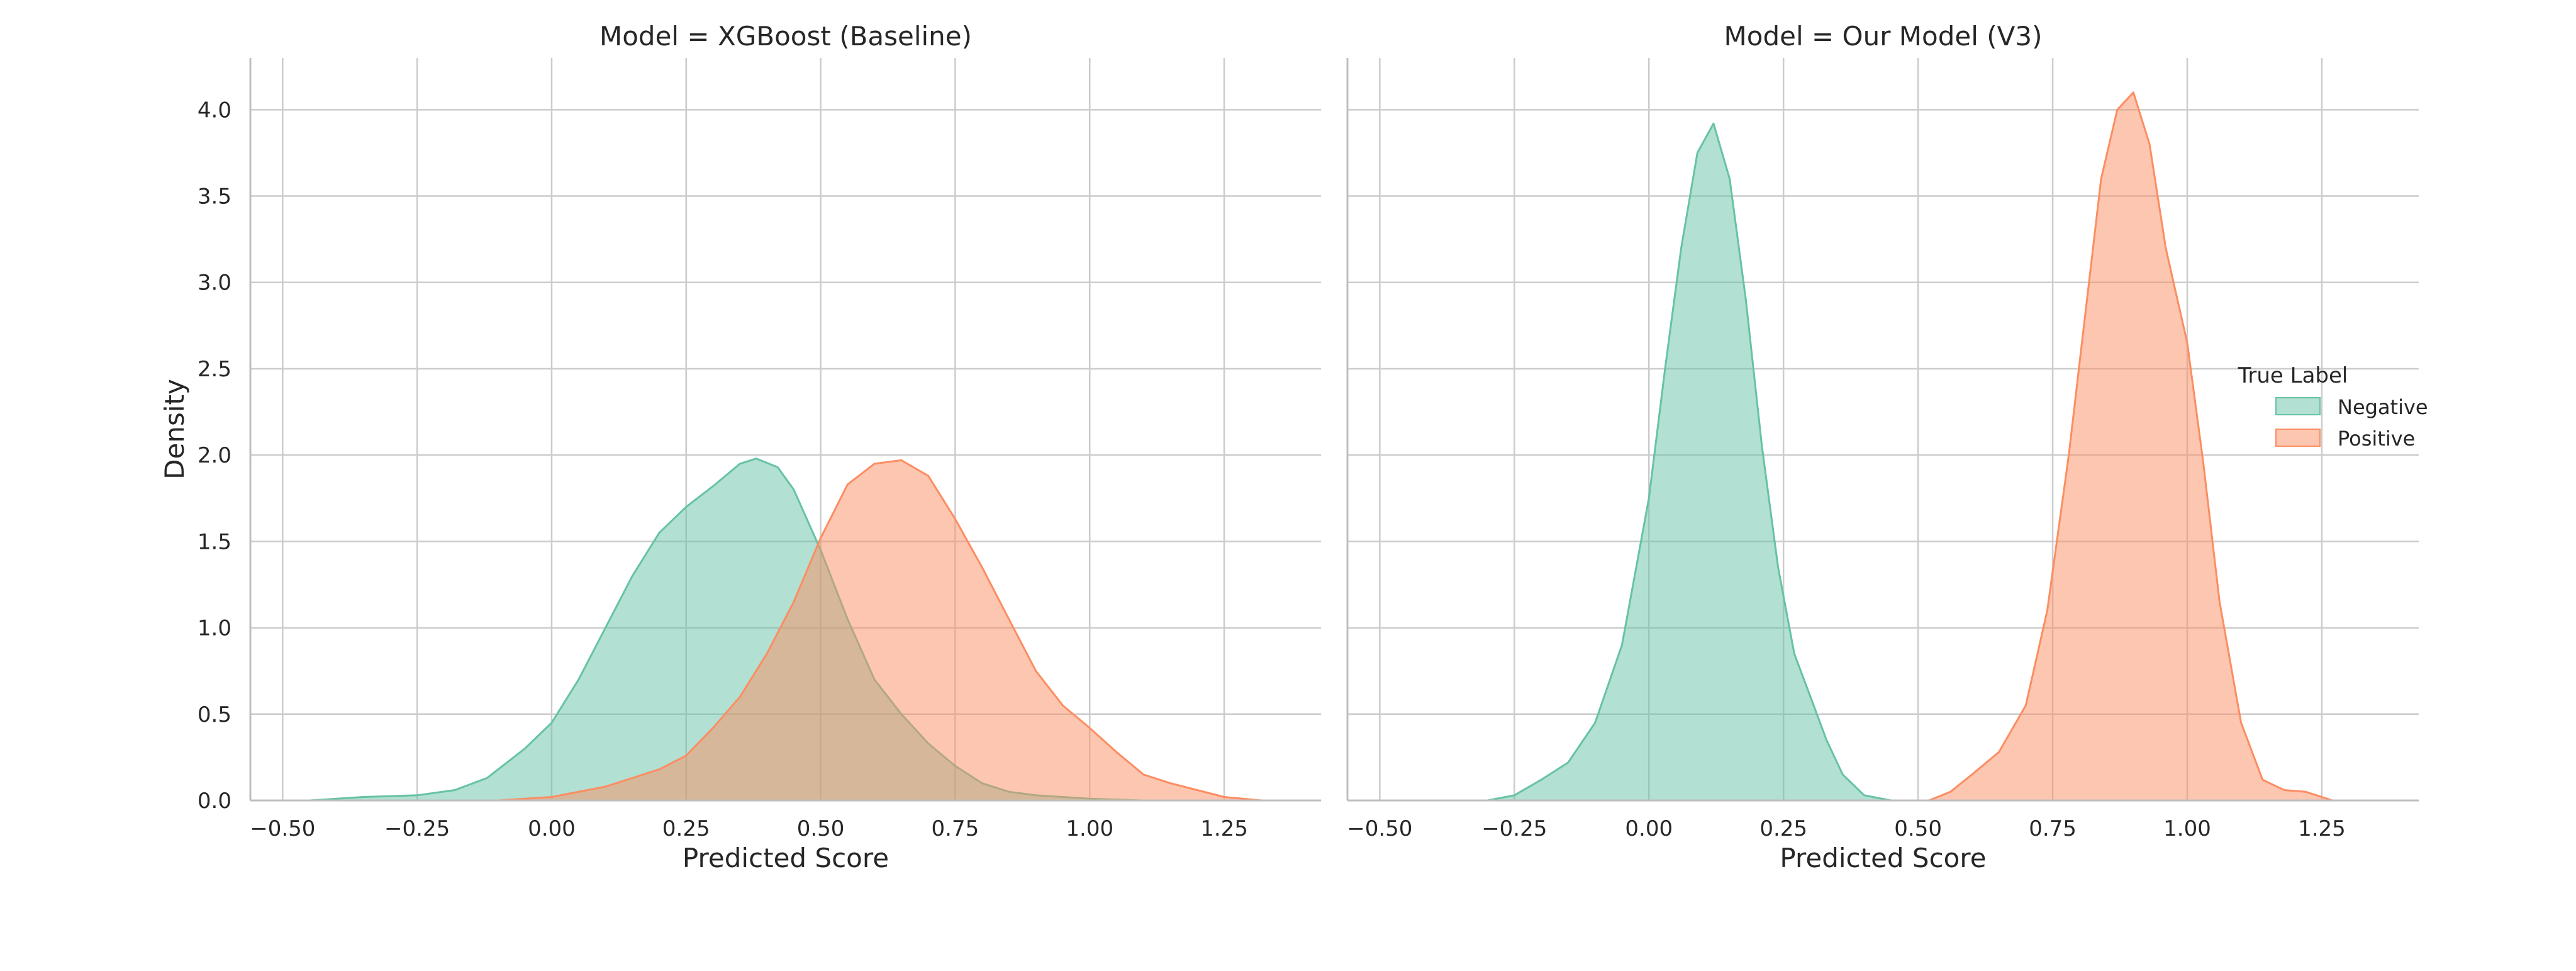  I want to click on legend-label-positive: Positive, so click(2376, 439).